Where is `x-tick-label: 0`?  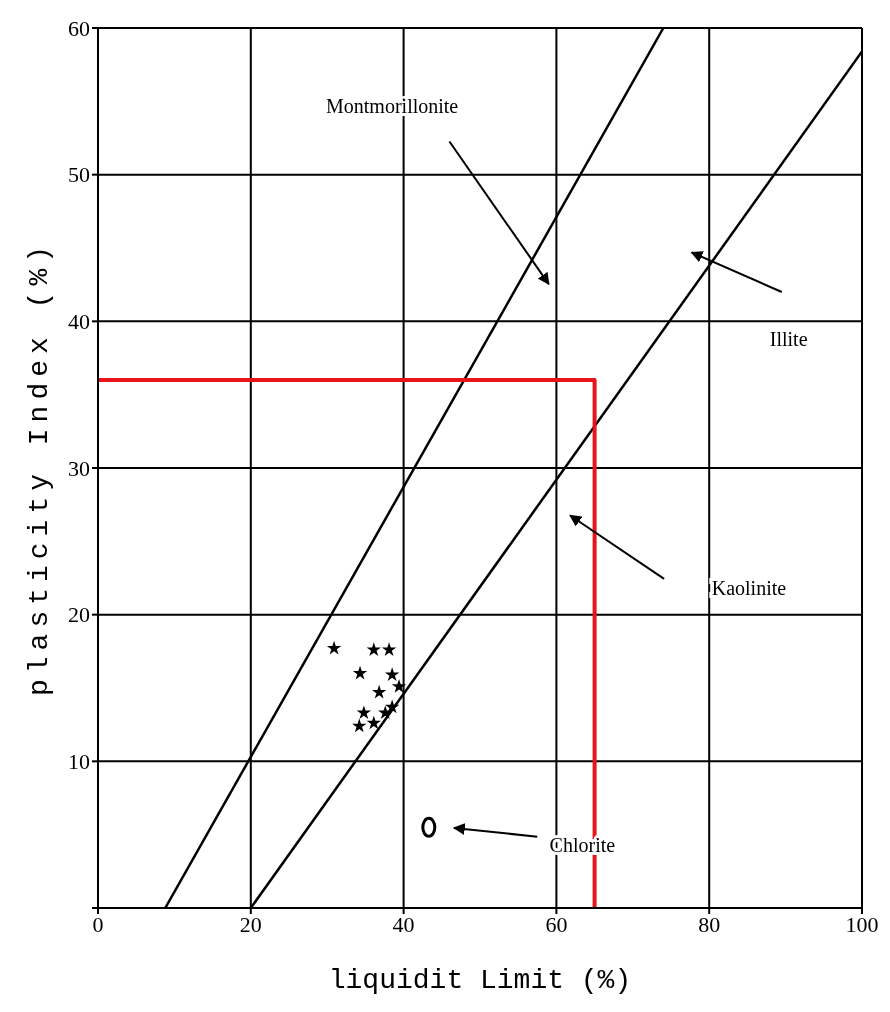
x-tick-label: 0 is located at coordinates (98, 924).